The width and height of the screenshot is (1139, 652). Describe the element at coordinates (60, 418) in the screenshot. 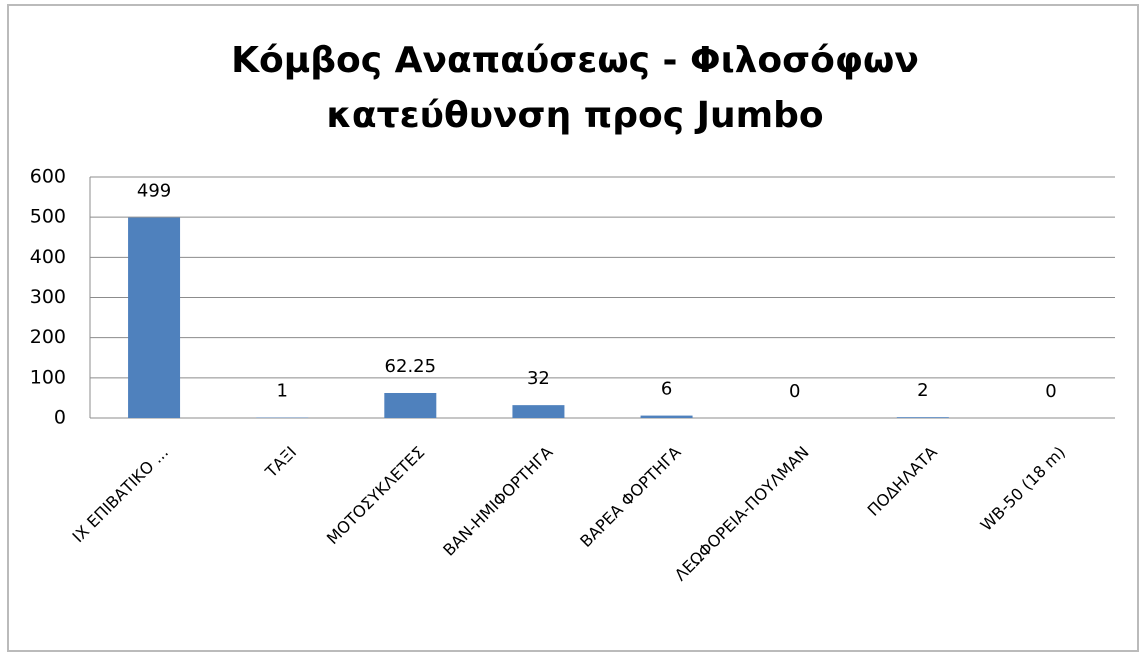

I see `y-tick-label: 0` at that location.